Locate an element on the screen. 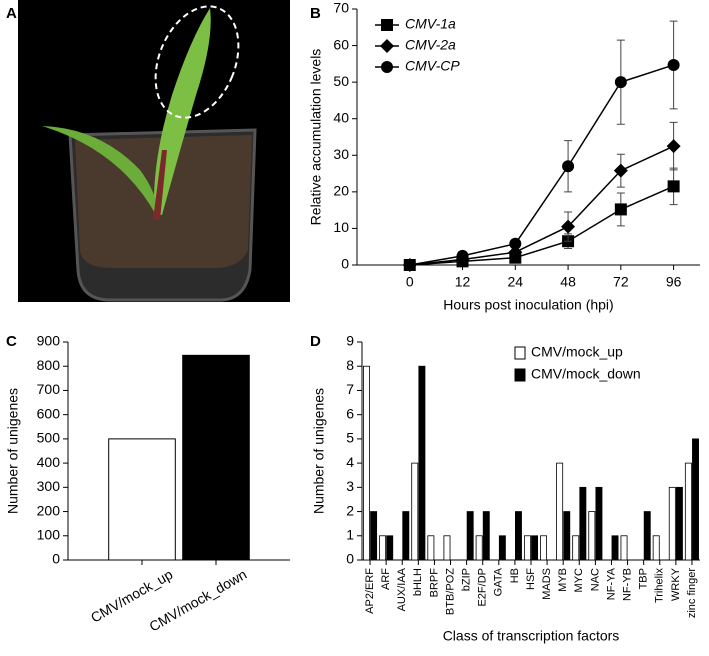 The image size is (709, 656). x-tick-label: BRPF is located at coordinates (434, 583).